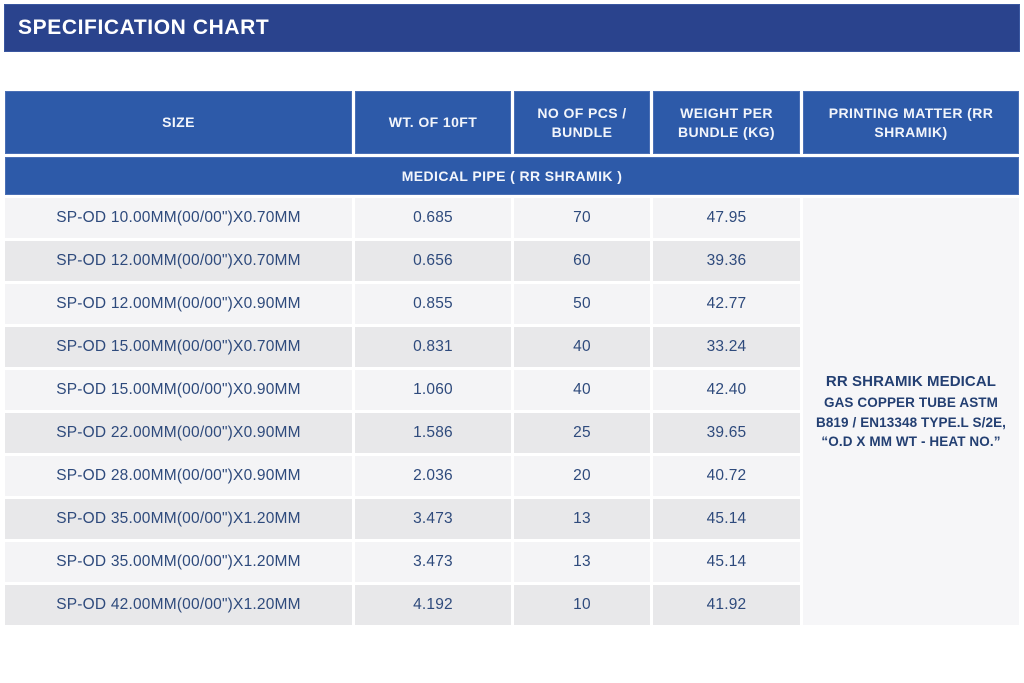  Describe the element at coordinates (512, 176) in the screenshot. I see `section-header: MEDICAL PIPE ( RR SHRAMIK )` at that location.